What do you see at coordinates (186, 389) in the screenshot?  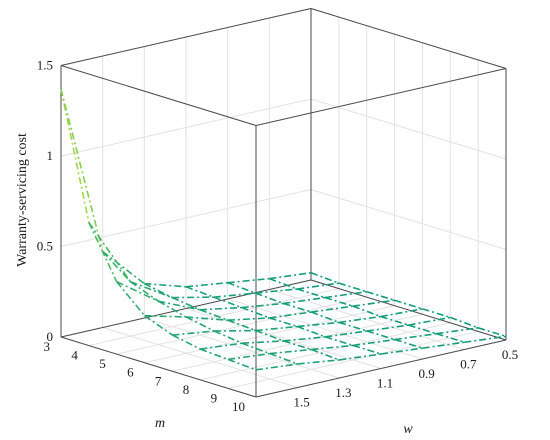 I see `m-tick-label: 8` at bounding box center [186, 389].